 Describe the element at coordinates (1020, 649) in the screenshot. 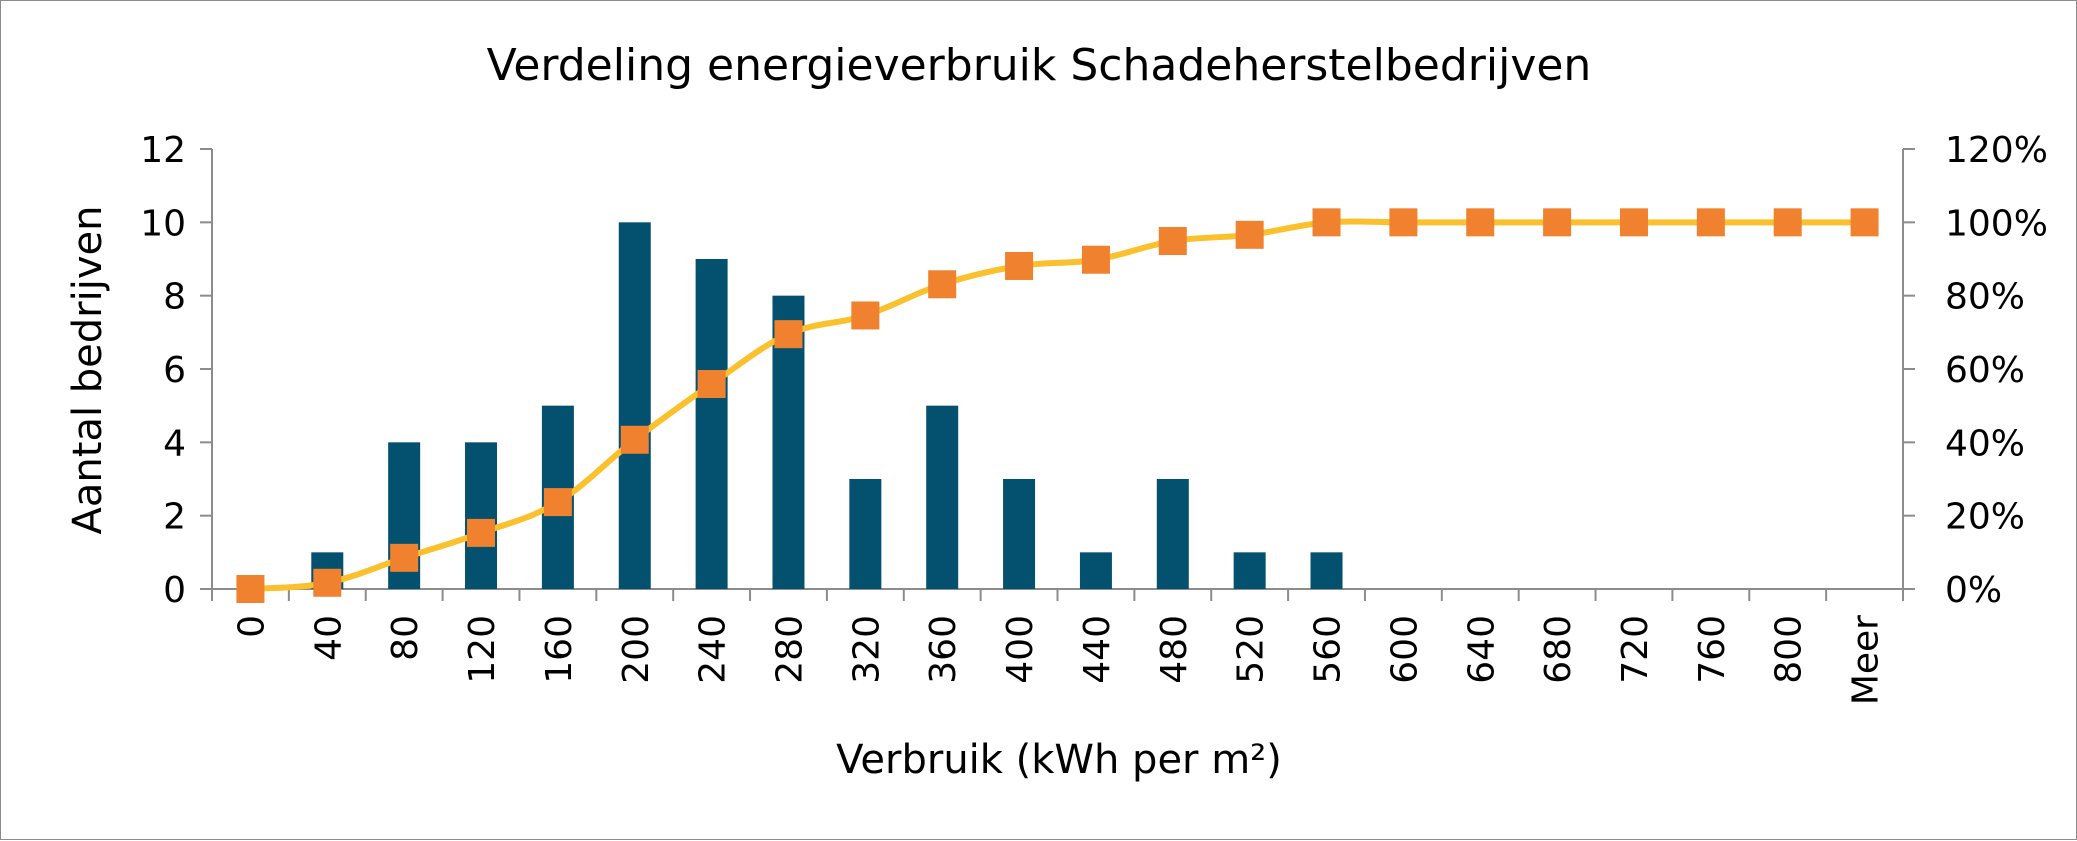

I see `x-tick-label: 400` at that location.